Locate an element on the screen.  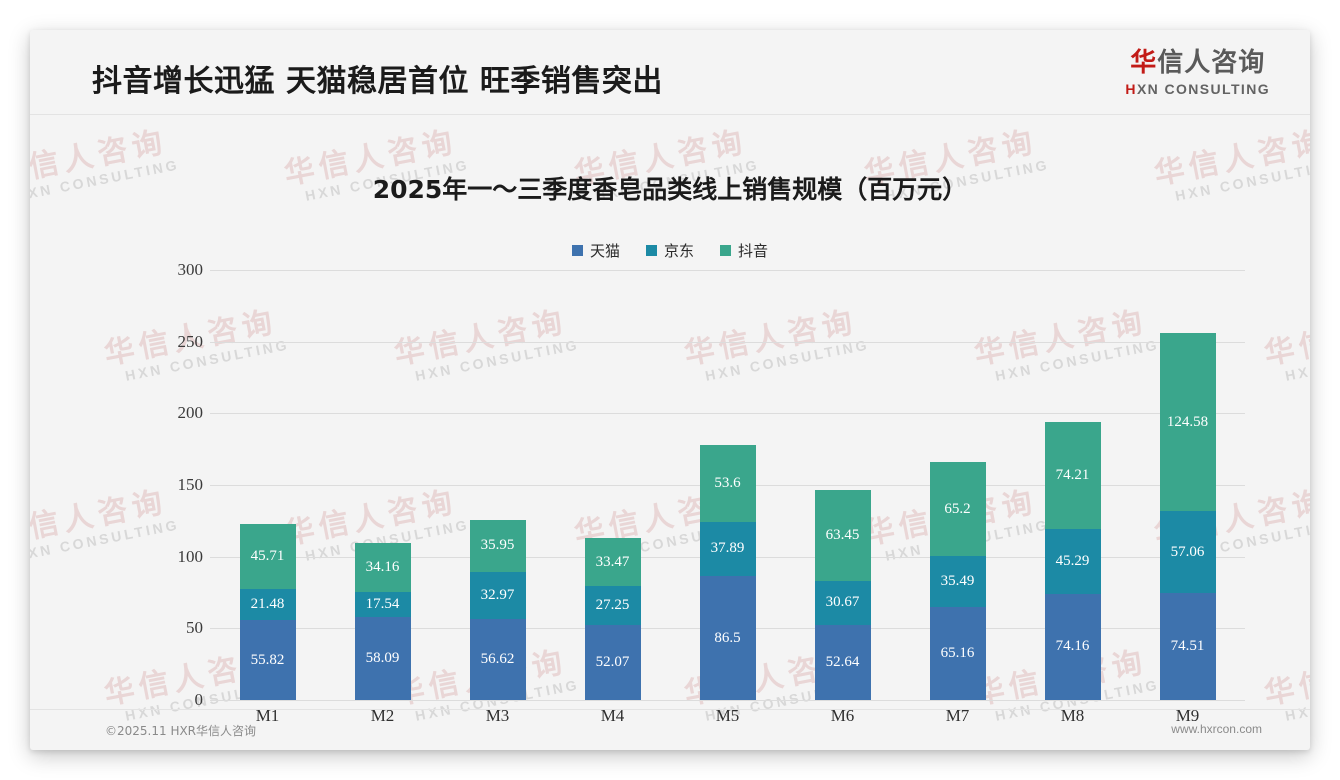
bar-value-label: 17.54 is located at coordinates (382, 603).